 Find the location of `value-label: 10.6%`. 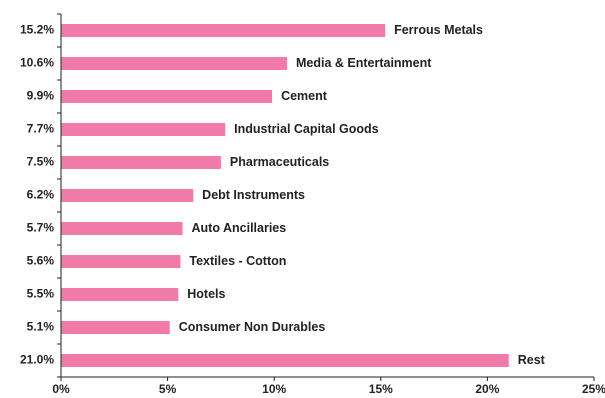

value-label: 10.6% is located at coordinates (37, 63).